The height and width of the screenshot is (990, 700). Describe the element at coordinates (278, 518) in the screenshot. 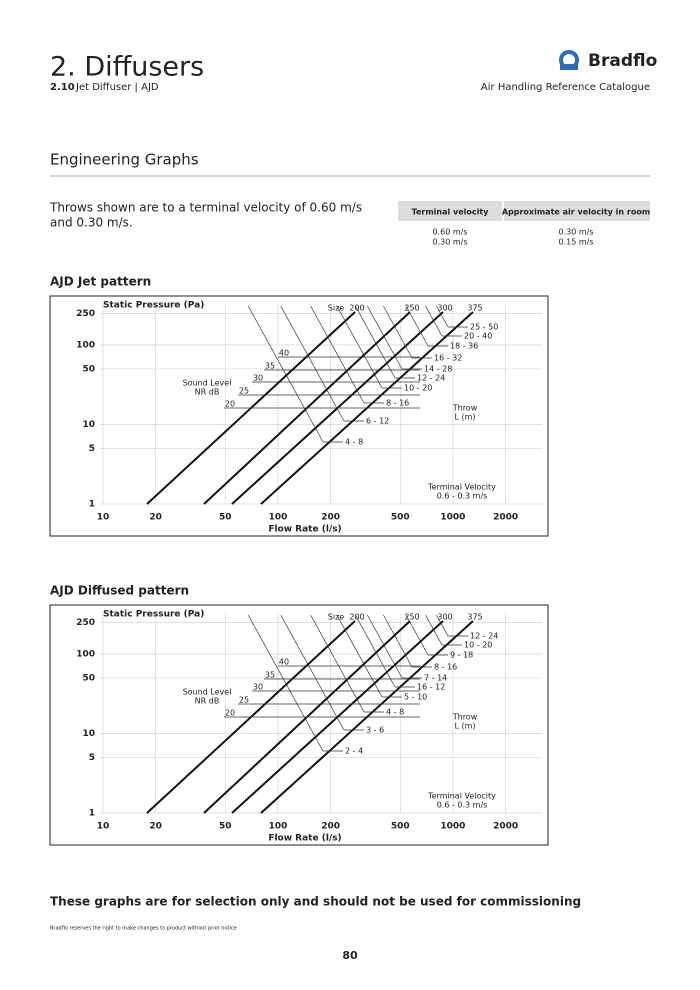

I see `x-tick-label: 100` at that location.